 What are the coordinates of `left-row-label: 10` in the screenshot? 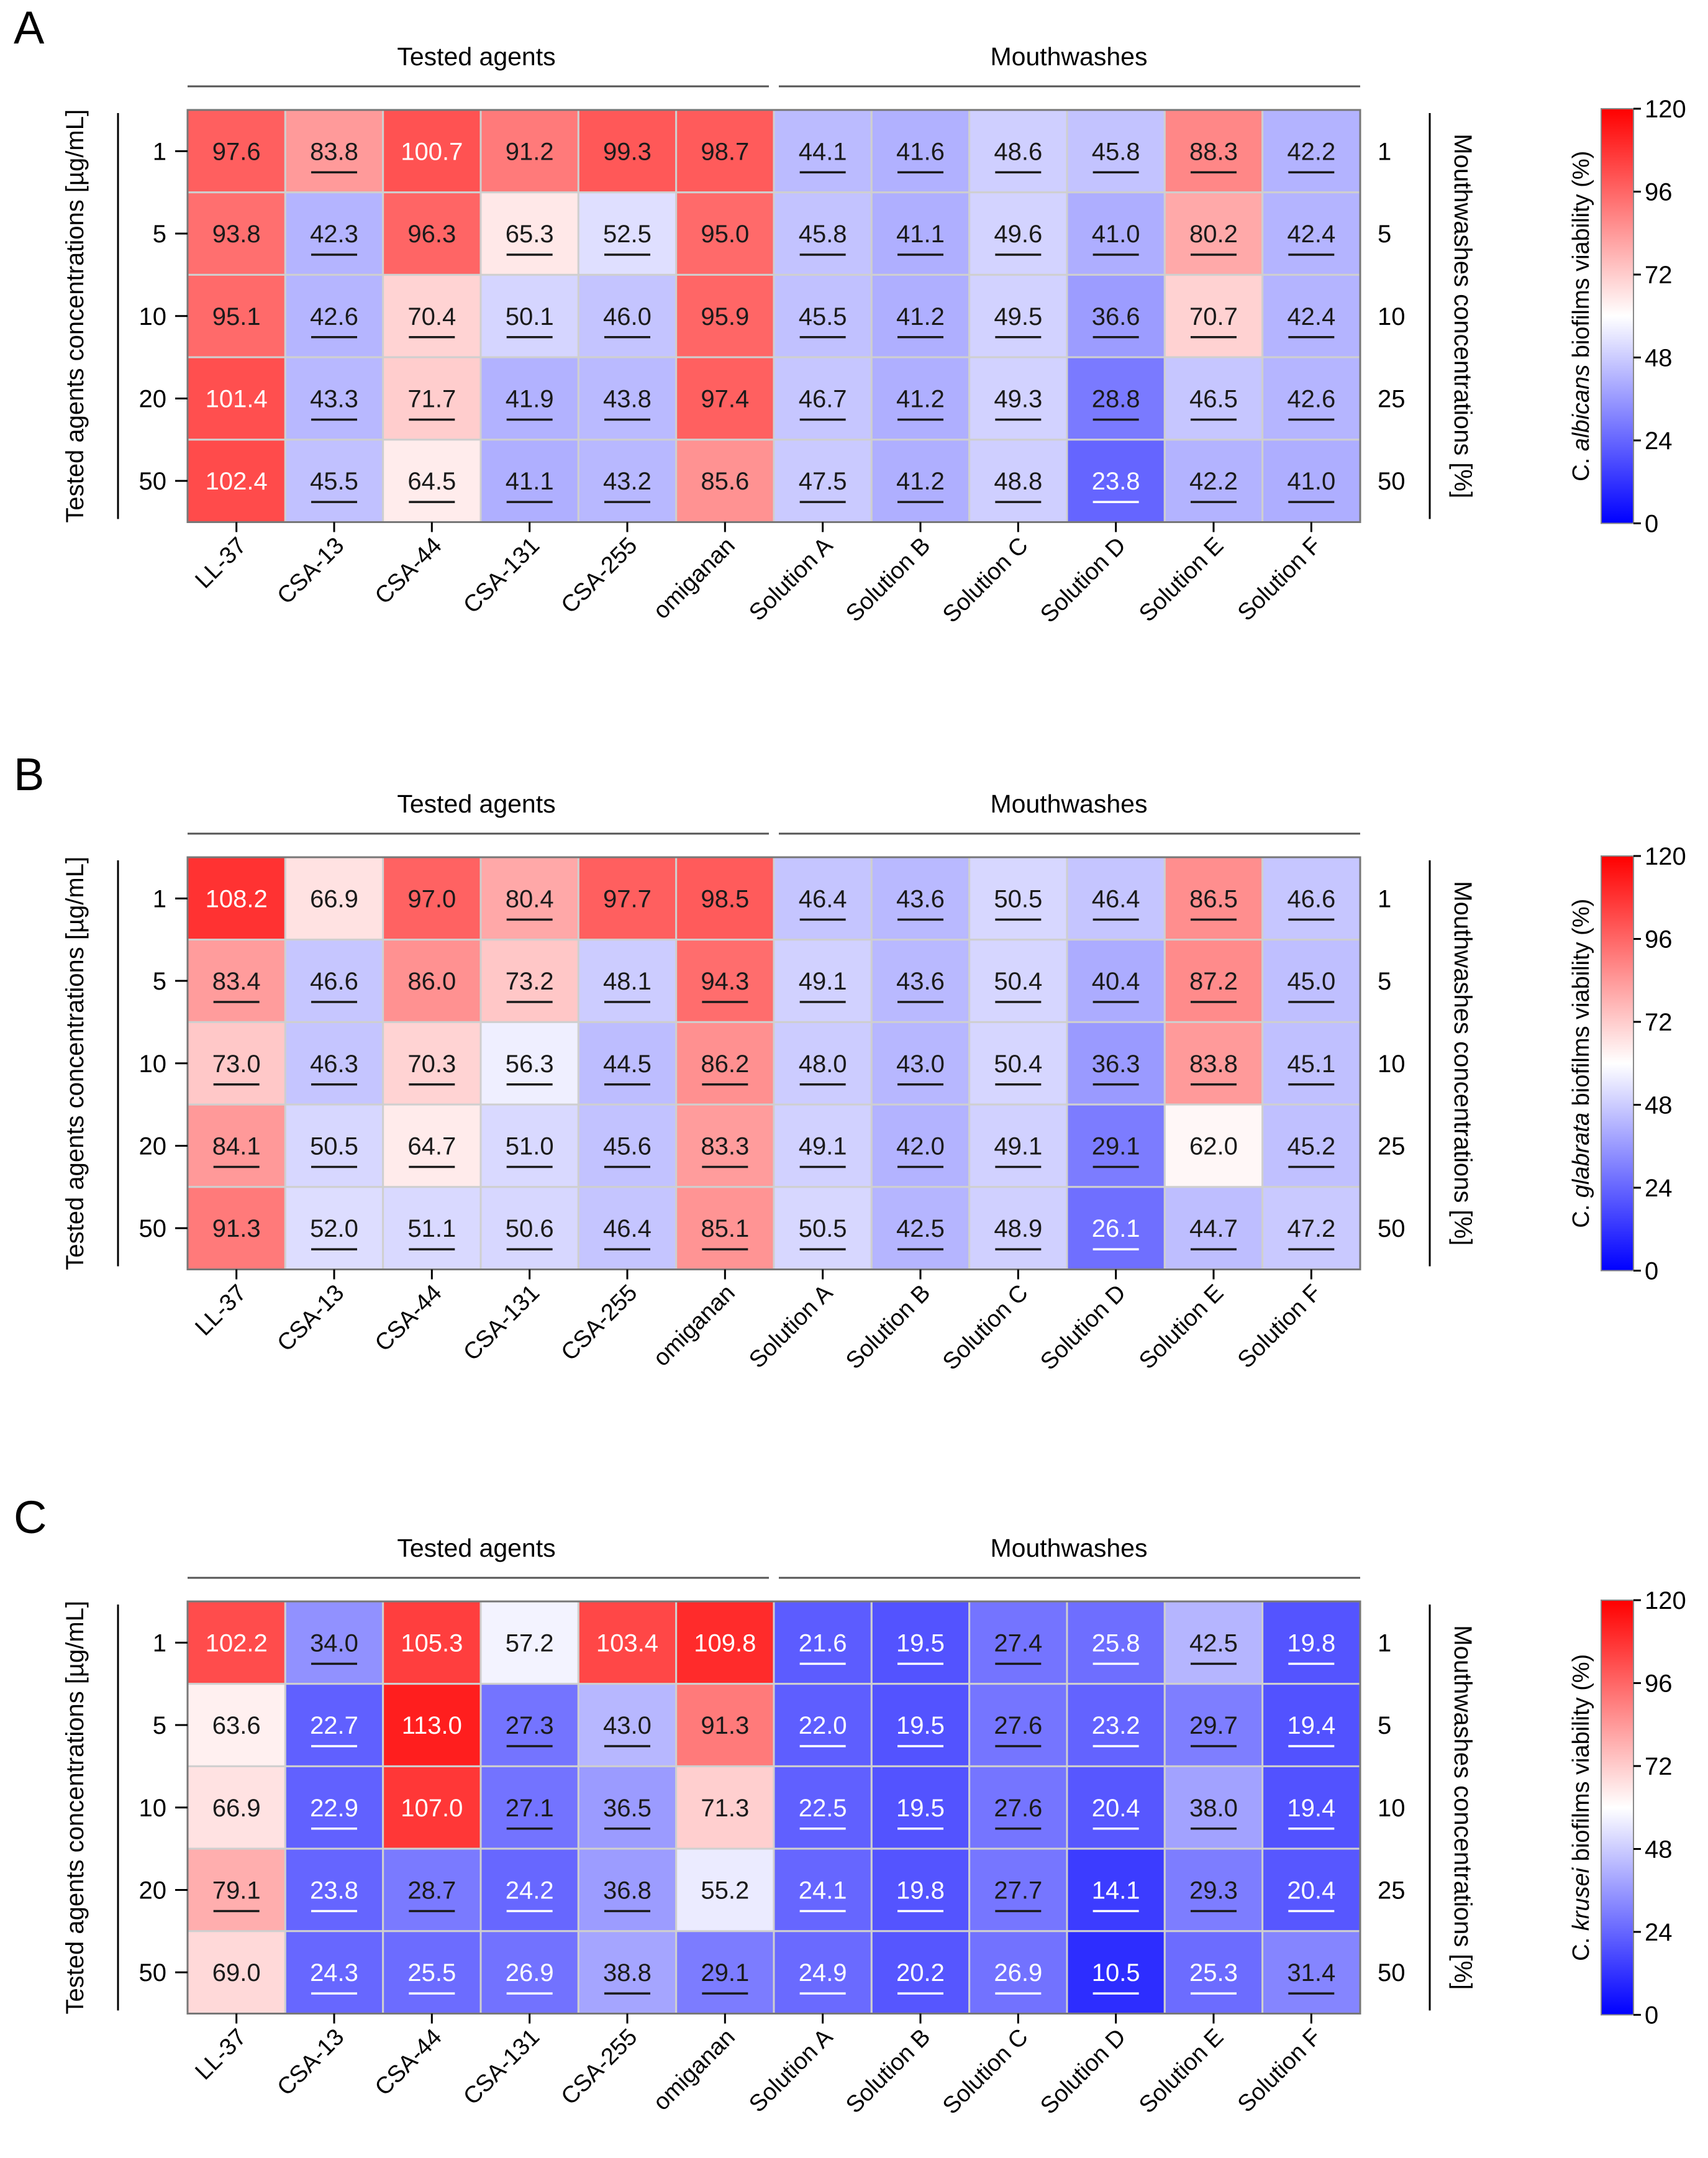 It's located at (153, 1064).